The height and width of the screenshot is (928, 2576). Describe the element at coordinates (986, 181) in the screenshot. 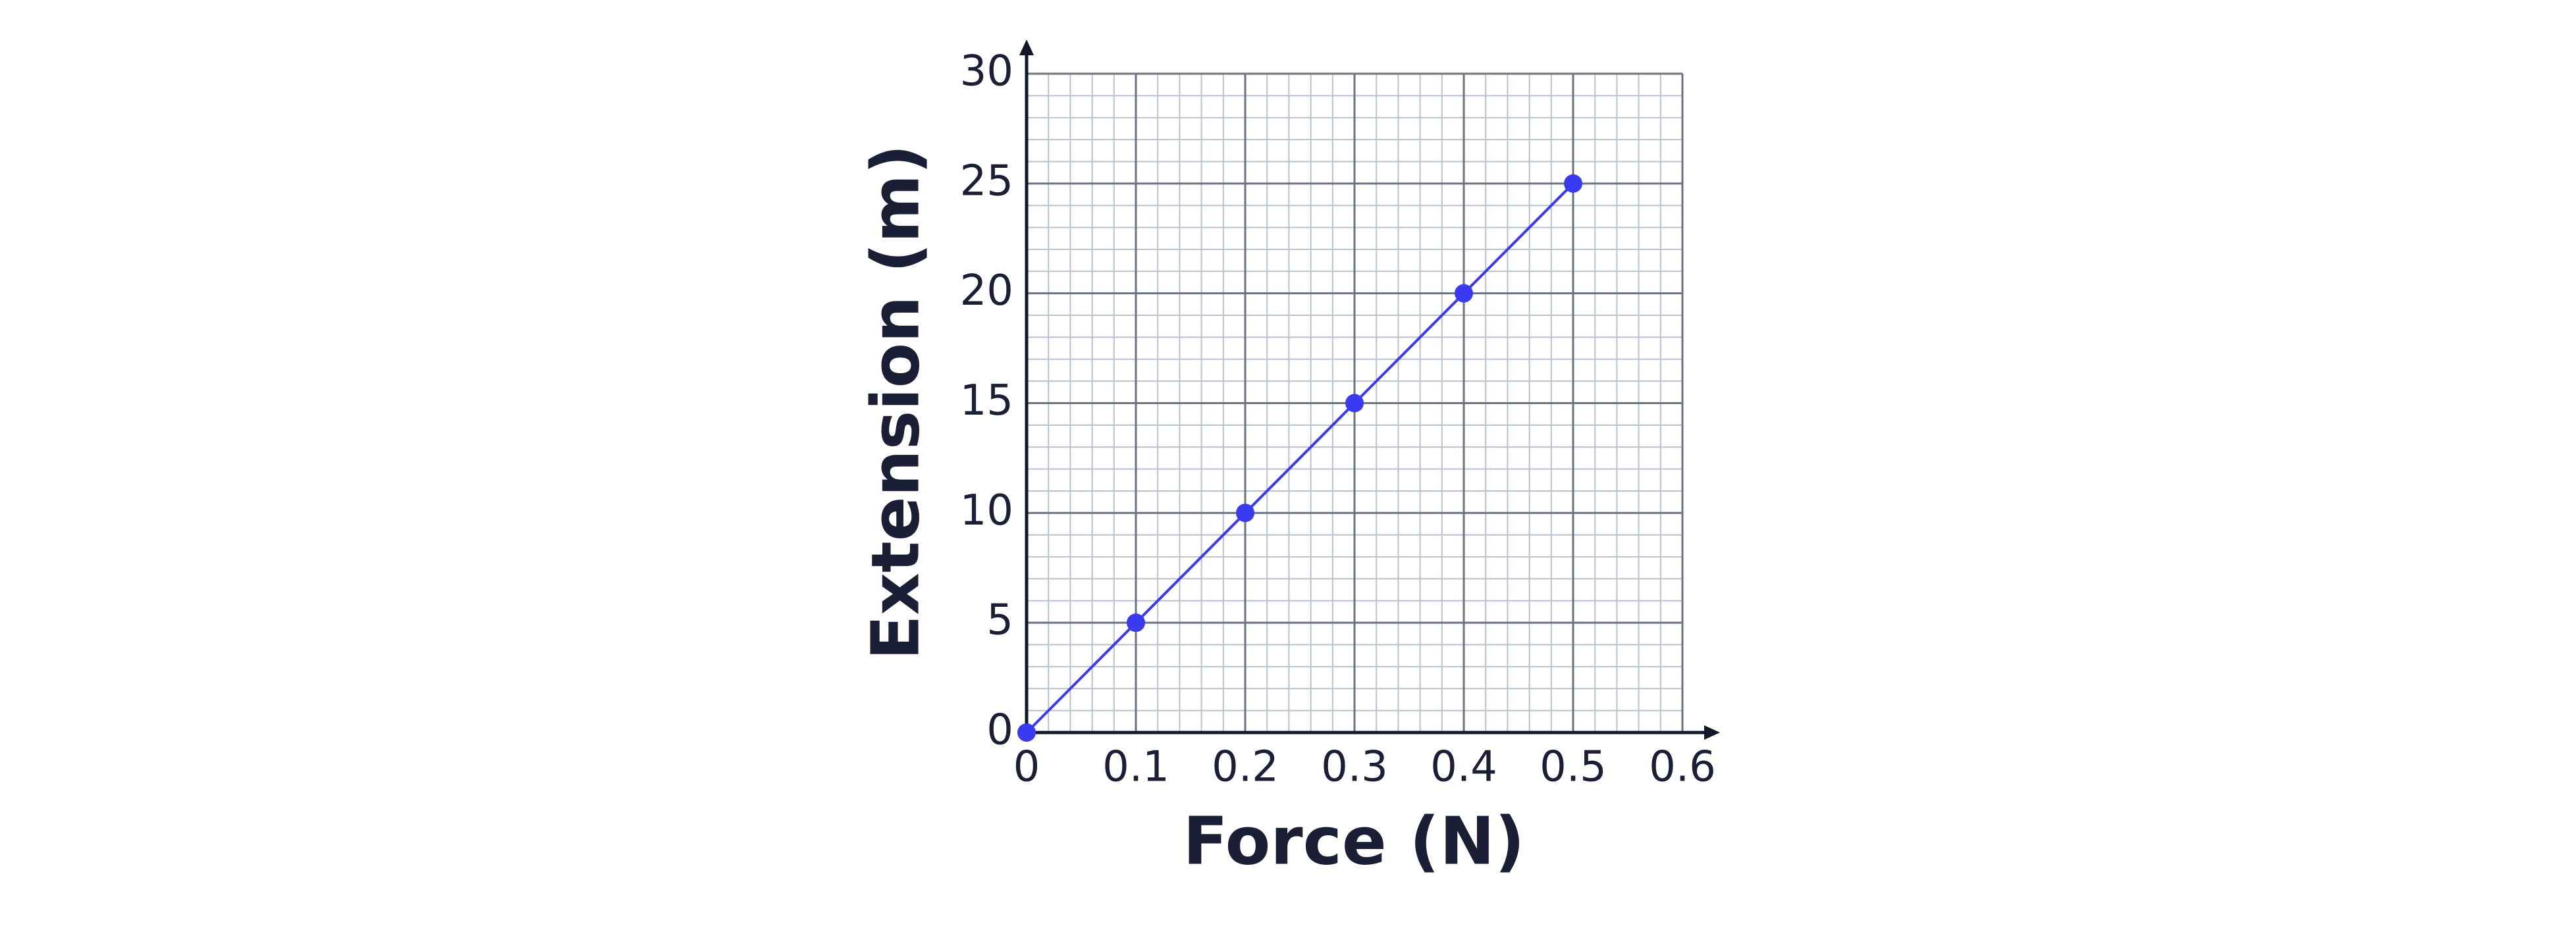

I see `y-tick-label: 25` at that location.